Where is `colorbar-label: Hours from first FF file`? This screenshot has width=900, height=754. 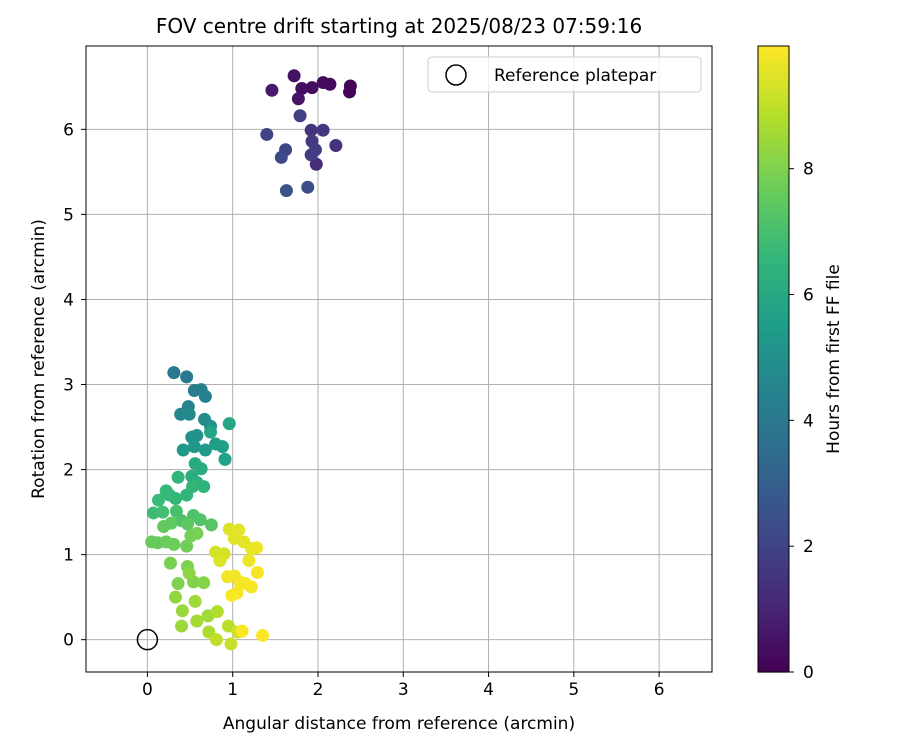 colorbar-label: Hours from first FF file is located at coordinates (834, 359).